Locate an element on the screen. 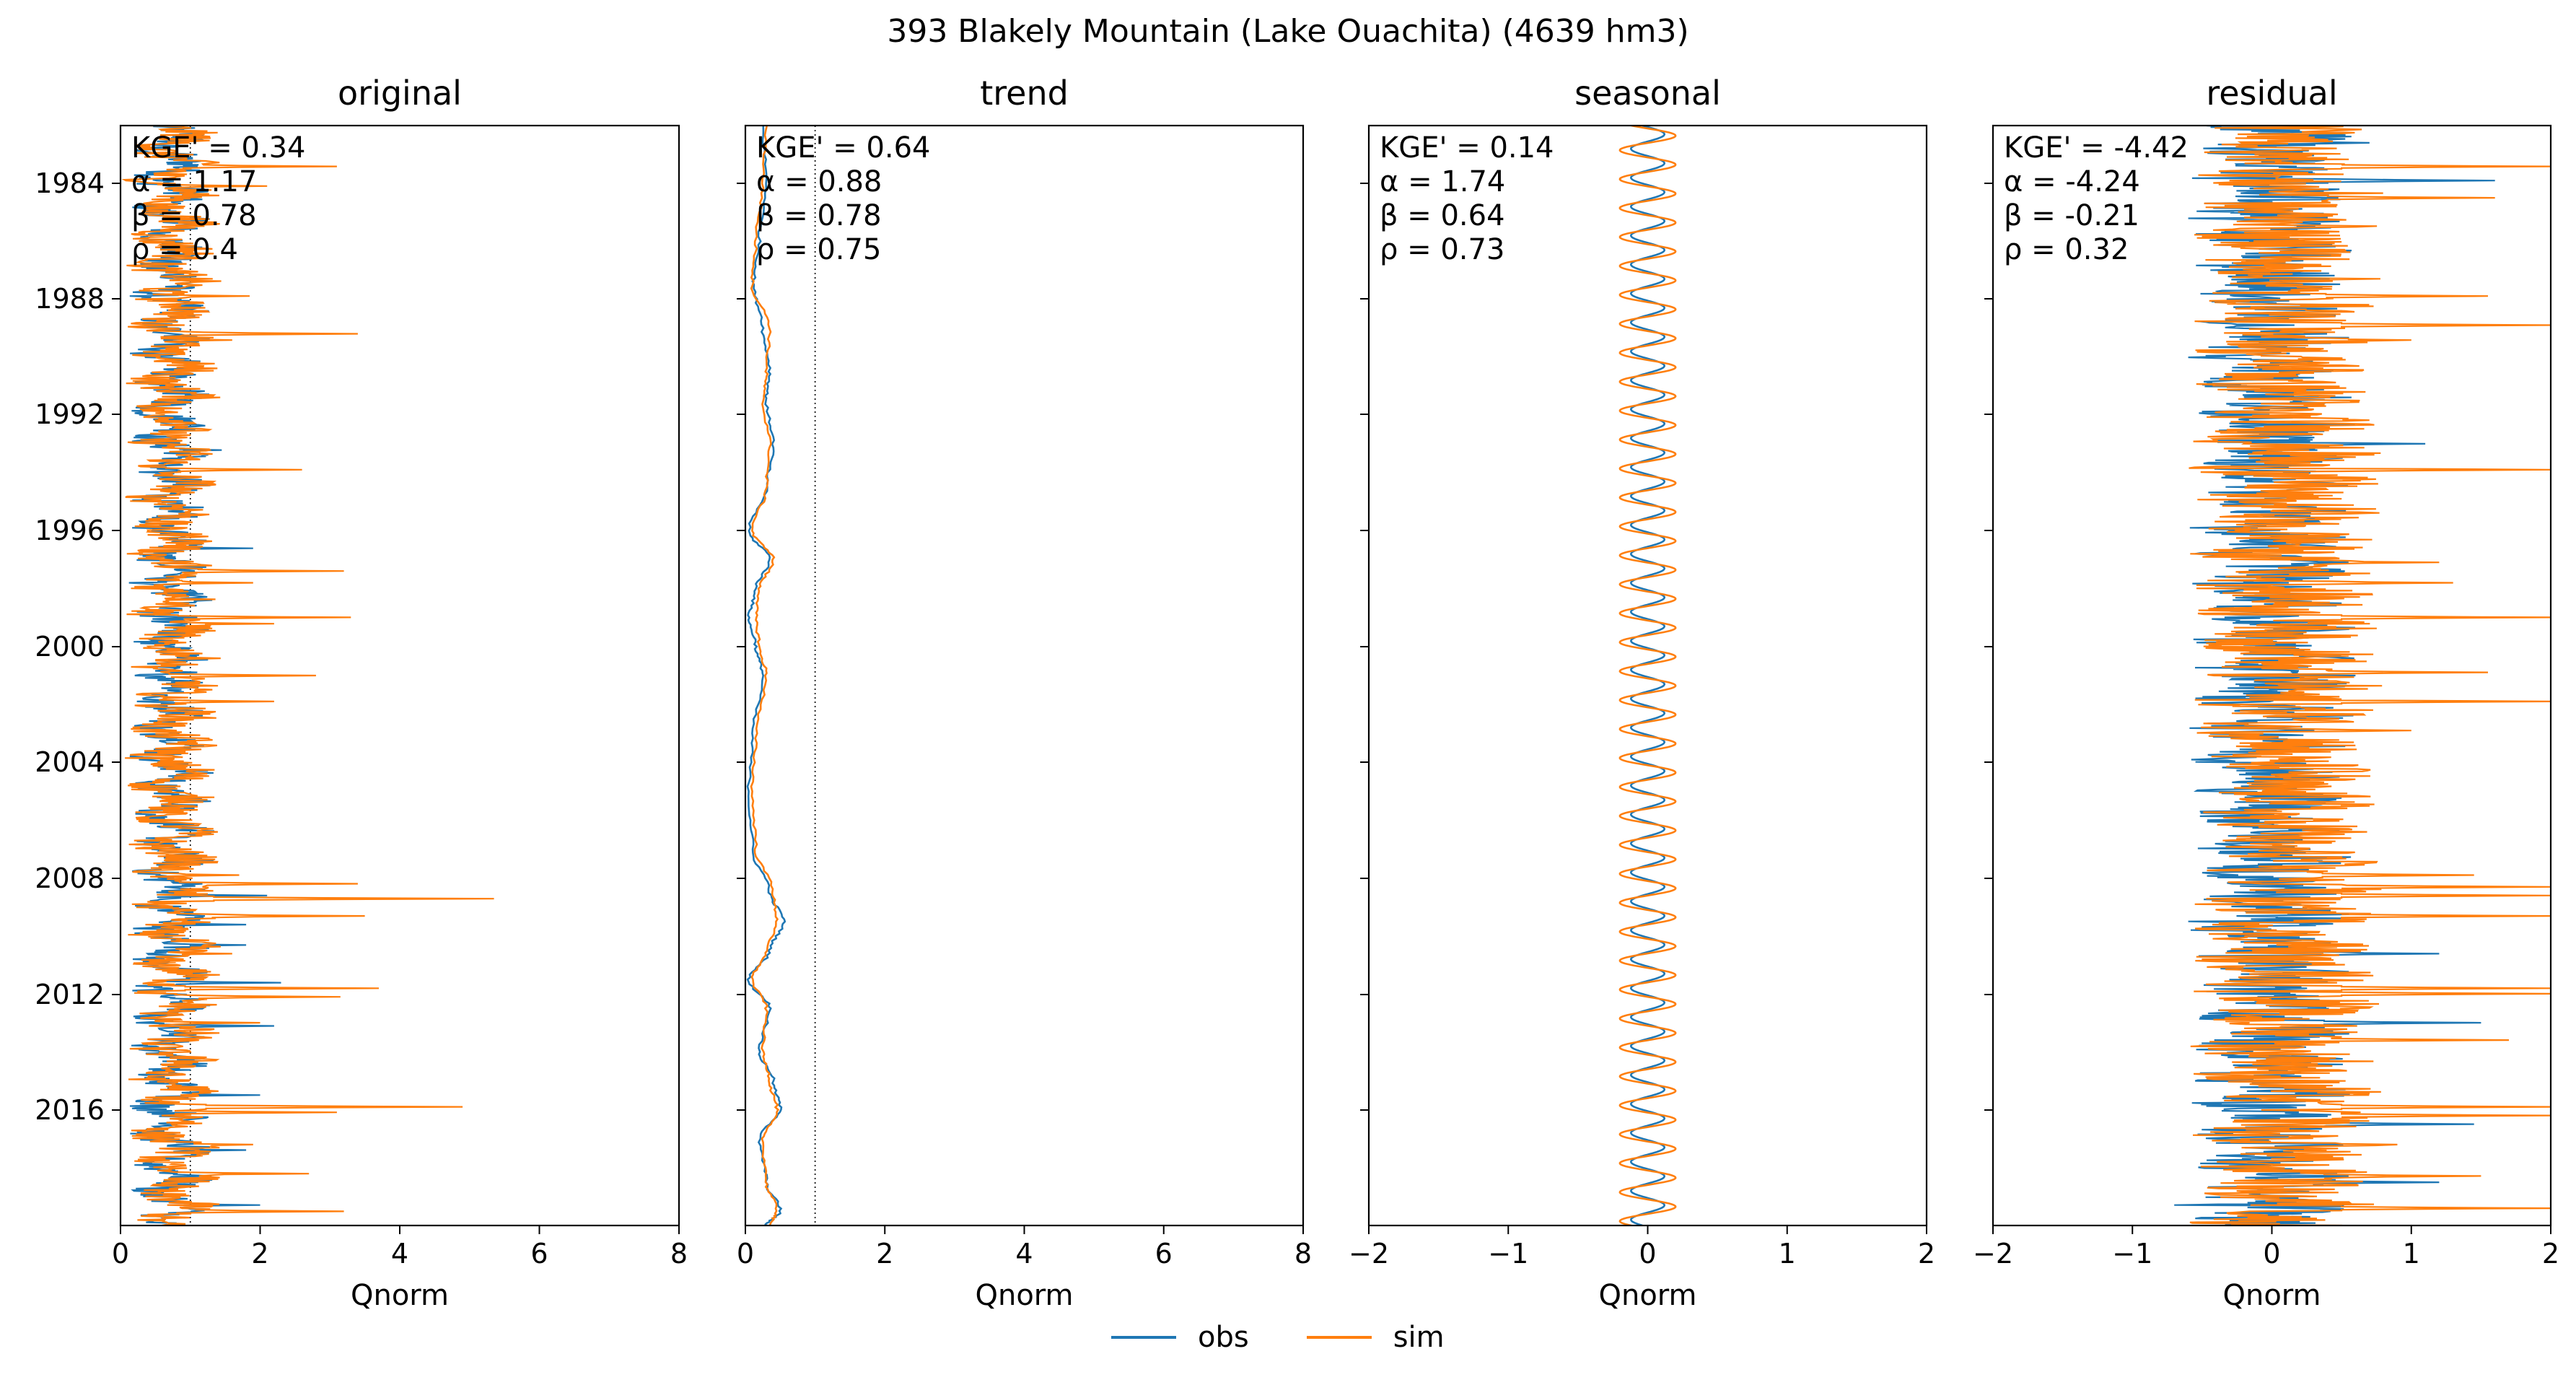  metric-label: KGE' = 0.14 is located at coordinates (1467, 148).